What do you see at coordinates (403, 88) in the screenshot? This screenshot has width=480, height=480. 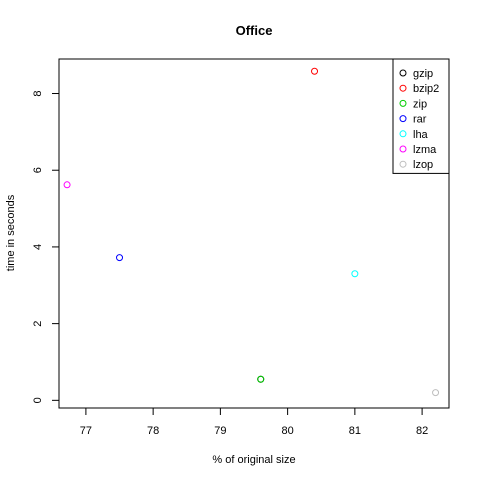 I see `legend-marker-bzip2` at bounding box center [403, 88].